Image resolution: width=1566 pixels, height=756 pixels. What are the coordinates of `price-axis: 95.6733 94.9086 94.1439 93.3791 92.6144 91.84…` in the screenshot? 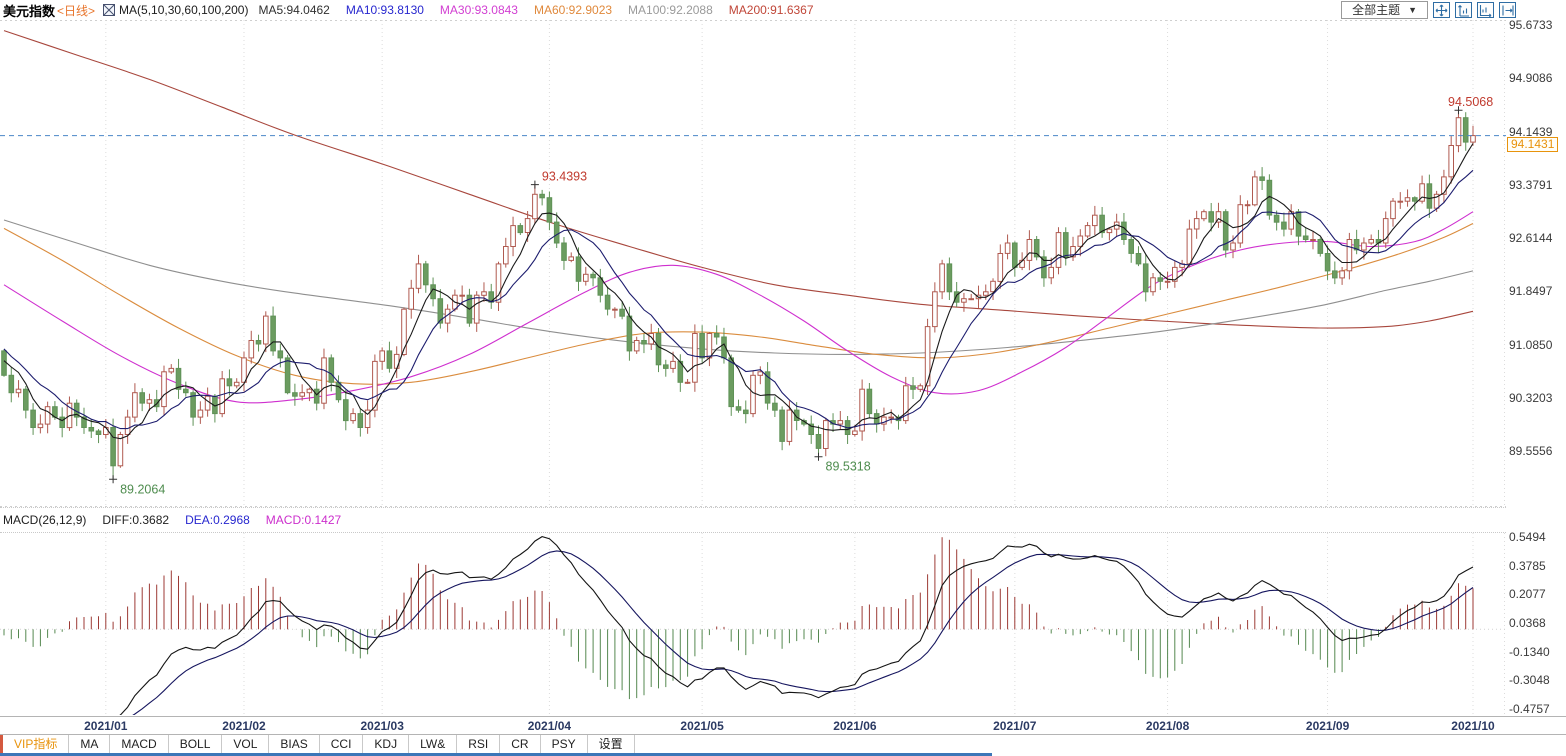 It's located at (1536, 262).